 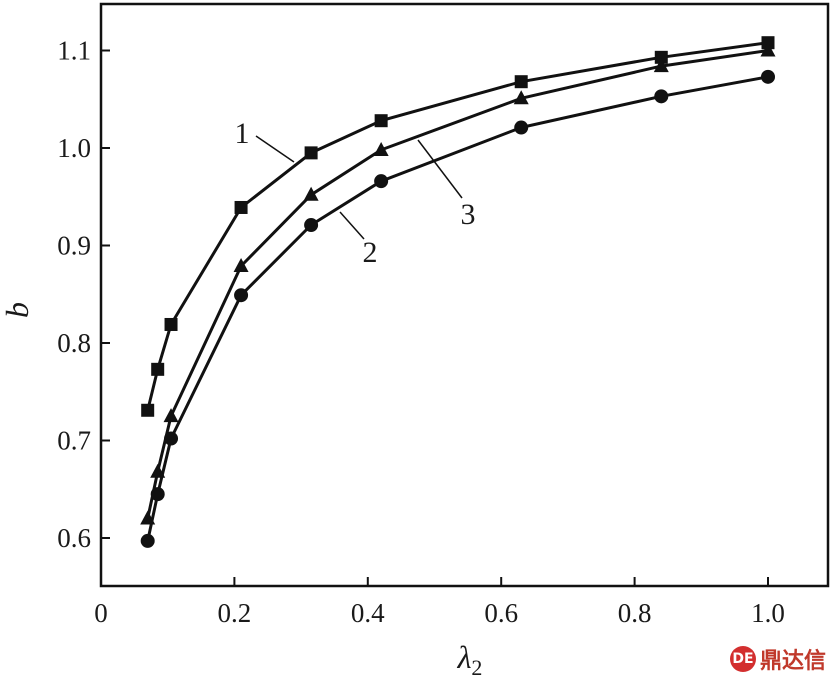 I want to click on y-tick-label: 0.7, so click(x=74, y=441).